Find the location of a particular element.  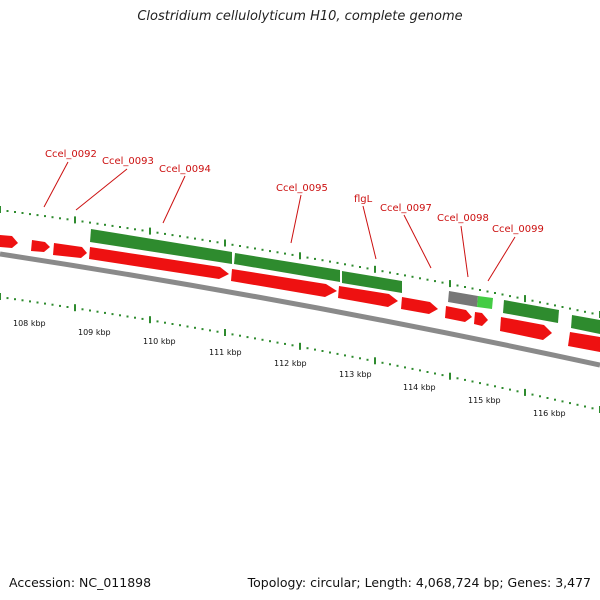

forward-gene-edge is located at coordinates (585, 324).